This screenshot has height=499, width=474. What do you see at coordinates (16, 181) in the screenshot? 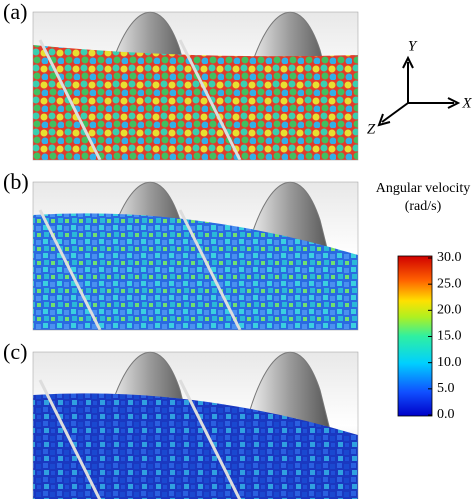
I see `panel-label: (b)` at bounding box center [16, 181].